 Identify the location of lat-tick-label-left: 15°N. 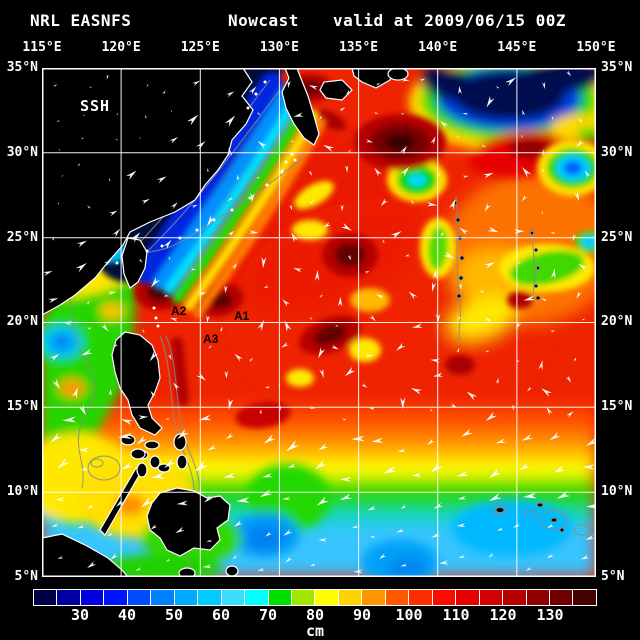
(22, 407).